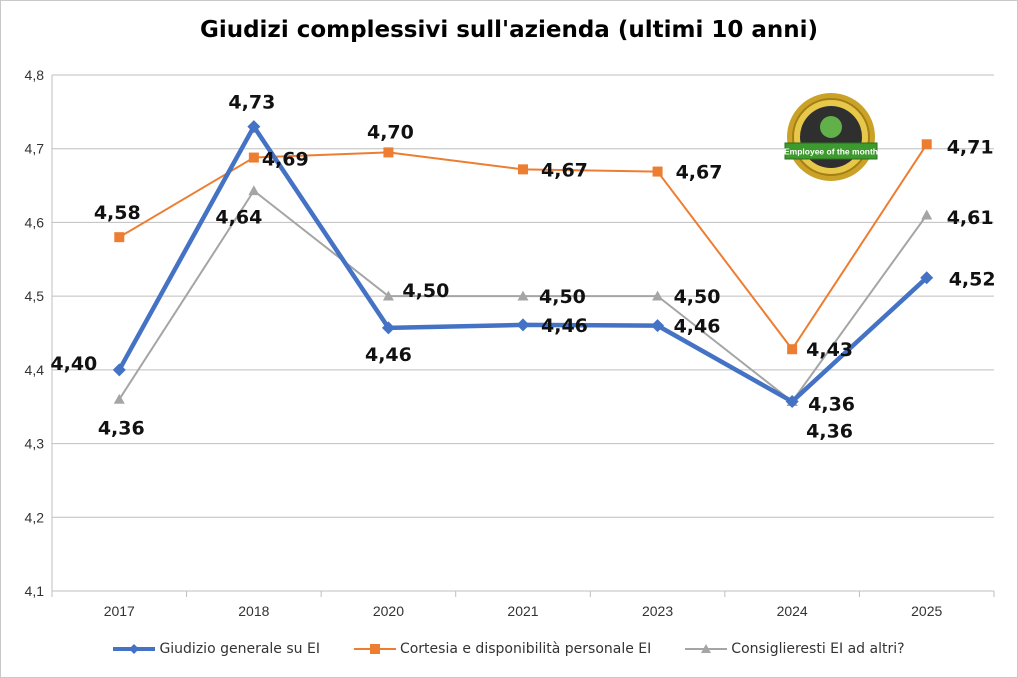 Image resolution: width=1018 pixels, height=678 pixels. Describe the element at coordinates (35, 370) in the screenshot. I see `y-tick-label: 4,4` at that location.